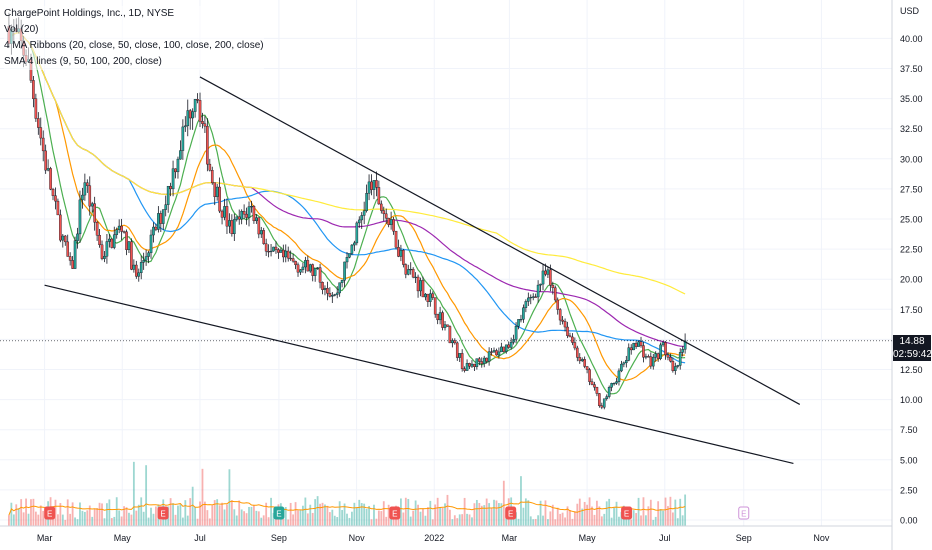  What do you see at coordinates (909, 460) in the screenshot?
I see `y-tick-label: 5.00` at bounding box center [909, 460].